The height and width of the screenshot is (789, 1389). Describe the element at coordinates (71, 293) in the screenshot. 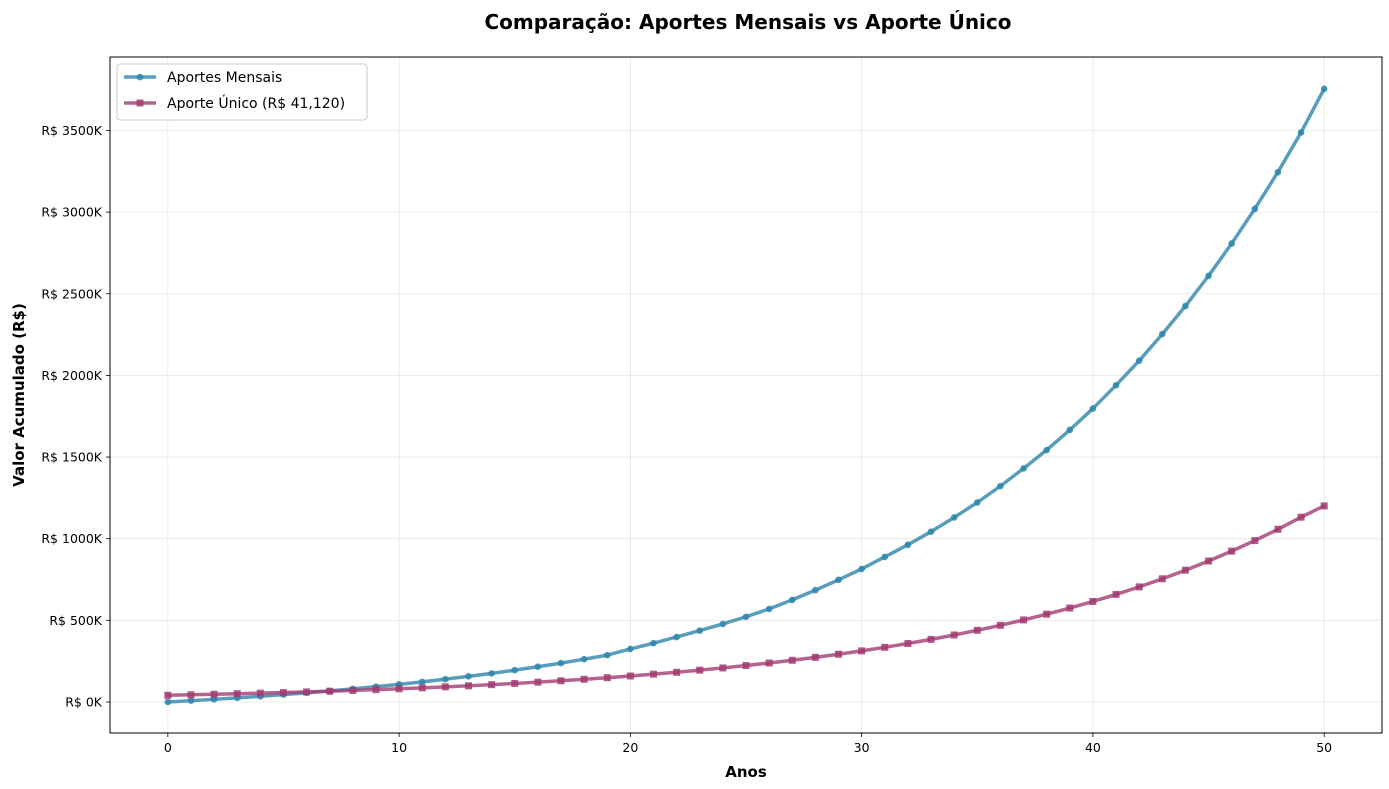

I see `y-tick-label: R$ 2500K` at that location.